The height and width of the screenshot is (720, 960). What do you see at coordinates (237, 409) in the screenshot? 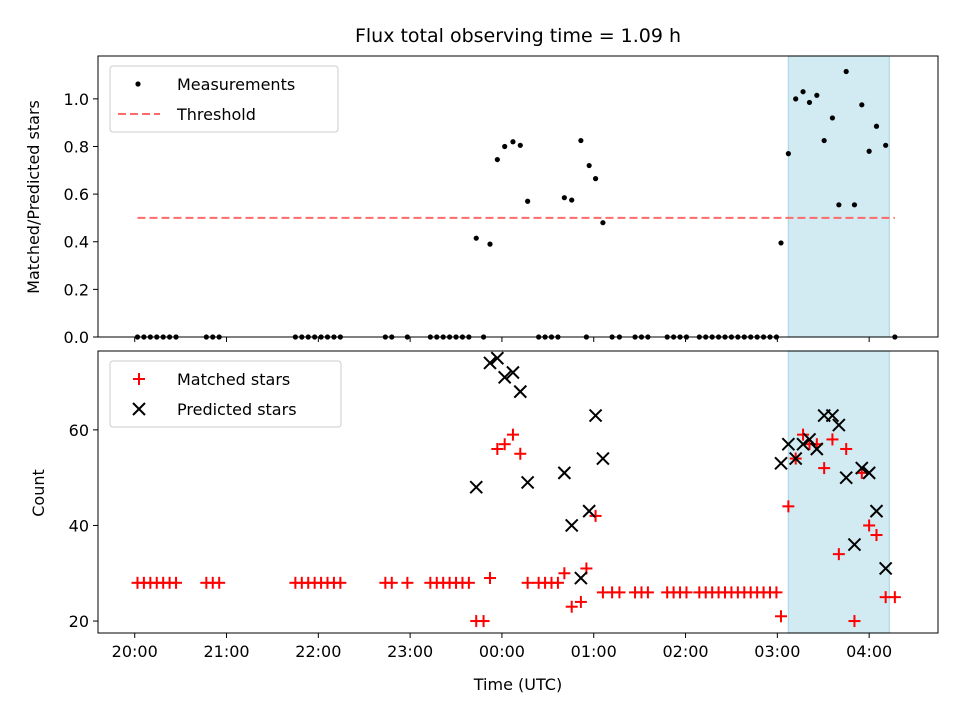
I see `legend-predicted-label: Predicted stars` at bounding box center [237, 409].